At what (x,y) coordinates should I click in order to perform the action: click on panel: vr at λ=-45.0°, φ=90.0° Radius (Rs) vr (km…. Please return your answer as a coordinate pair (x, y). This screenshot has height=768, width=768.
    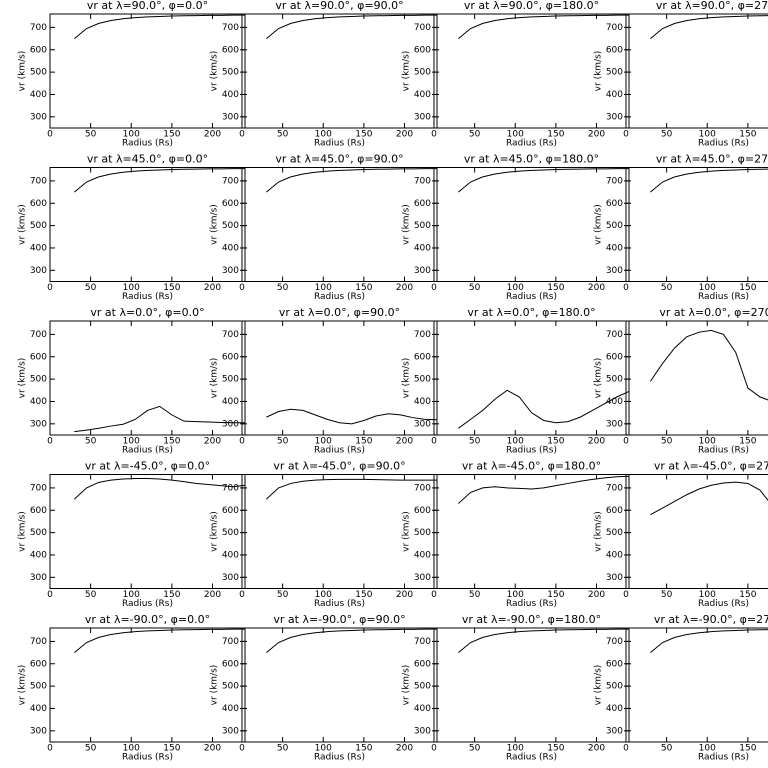
    Looking at the image, I should click on (324, 534).